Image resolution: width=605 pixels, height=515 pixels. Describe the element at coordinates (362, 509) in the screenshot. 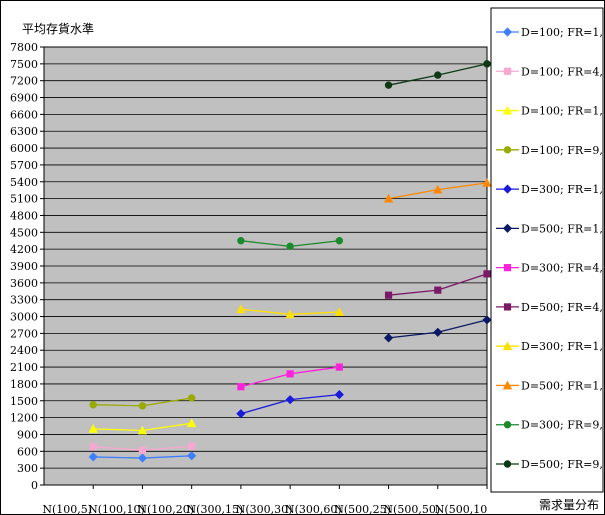

I see `x-tick-label: N(500,25)` at that location.